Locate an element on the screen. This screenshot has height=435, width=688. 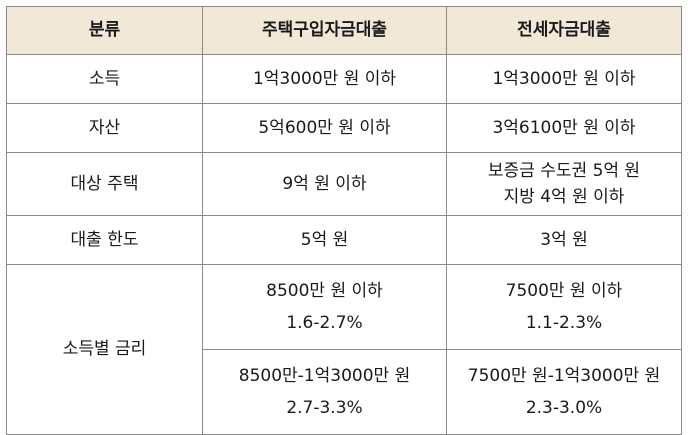
header-category: 분류 is located at coordinates (104, 30).